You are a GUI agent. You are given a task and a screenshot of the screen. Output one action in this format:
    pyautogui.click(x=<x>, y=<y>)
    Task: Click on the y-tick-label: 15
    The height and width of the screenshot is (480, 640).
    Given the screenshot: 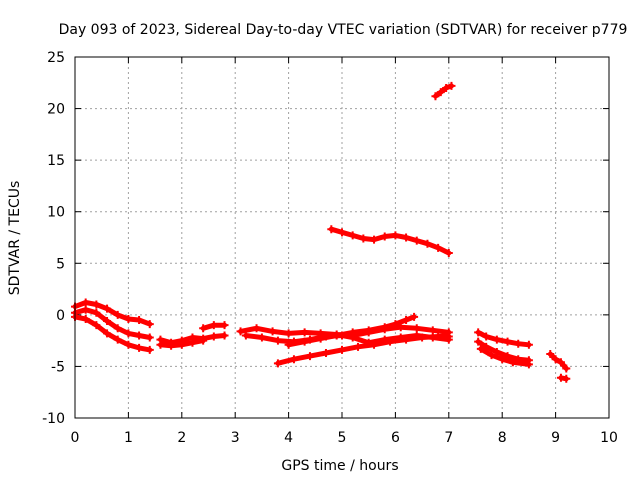 What is the action you would take?
    pyautogui.click(x=56, y=161)
    